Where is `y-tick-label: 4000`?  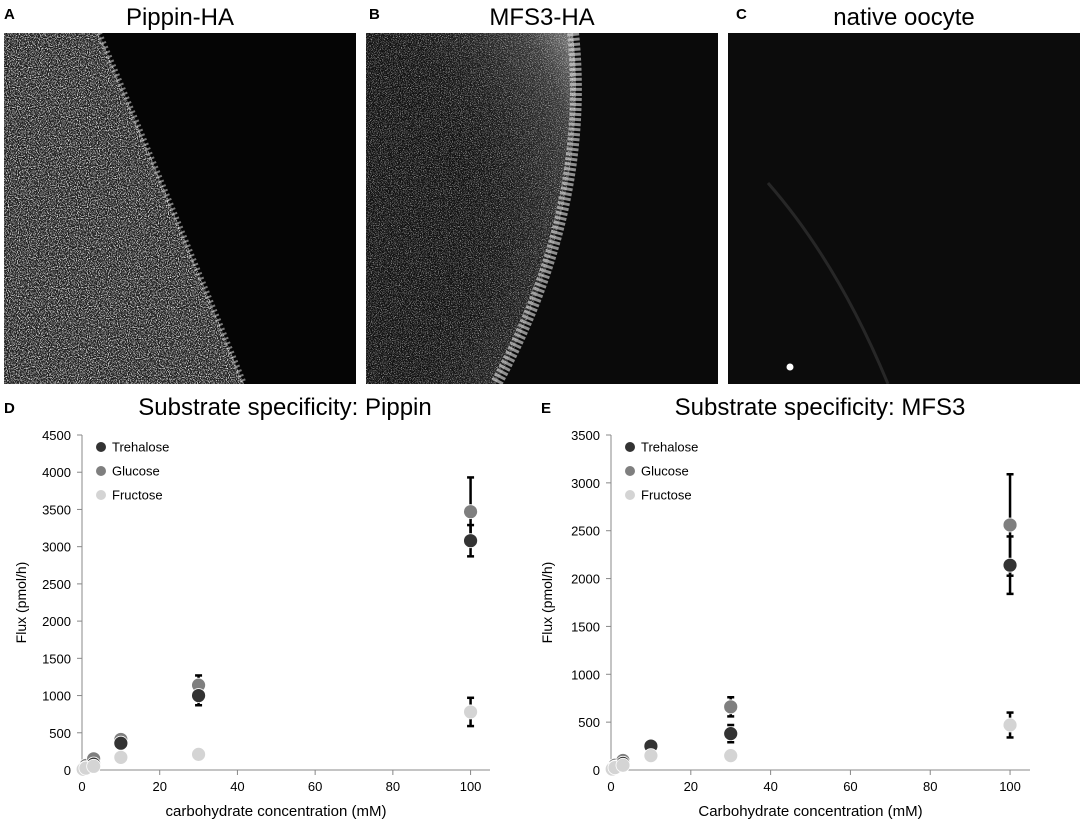
y-tick-label: 4000 is located at coordinates (56, 472).